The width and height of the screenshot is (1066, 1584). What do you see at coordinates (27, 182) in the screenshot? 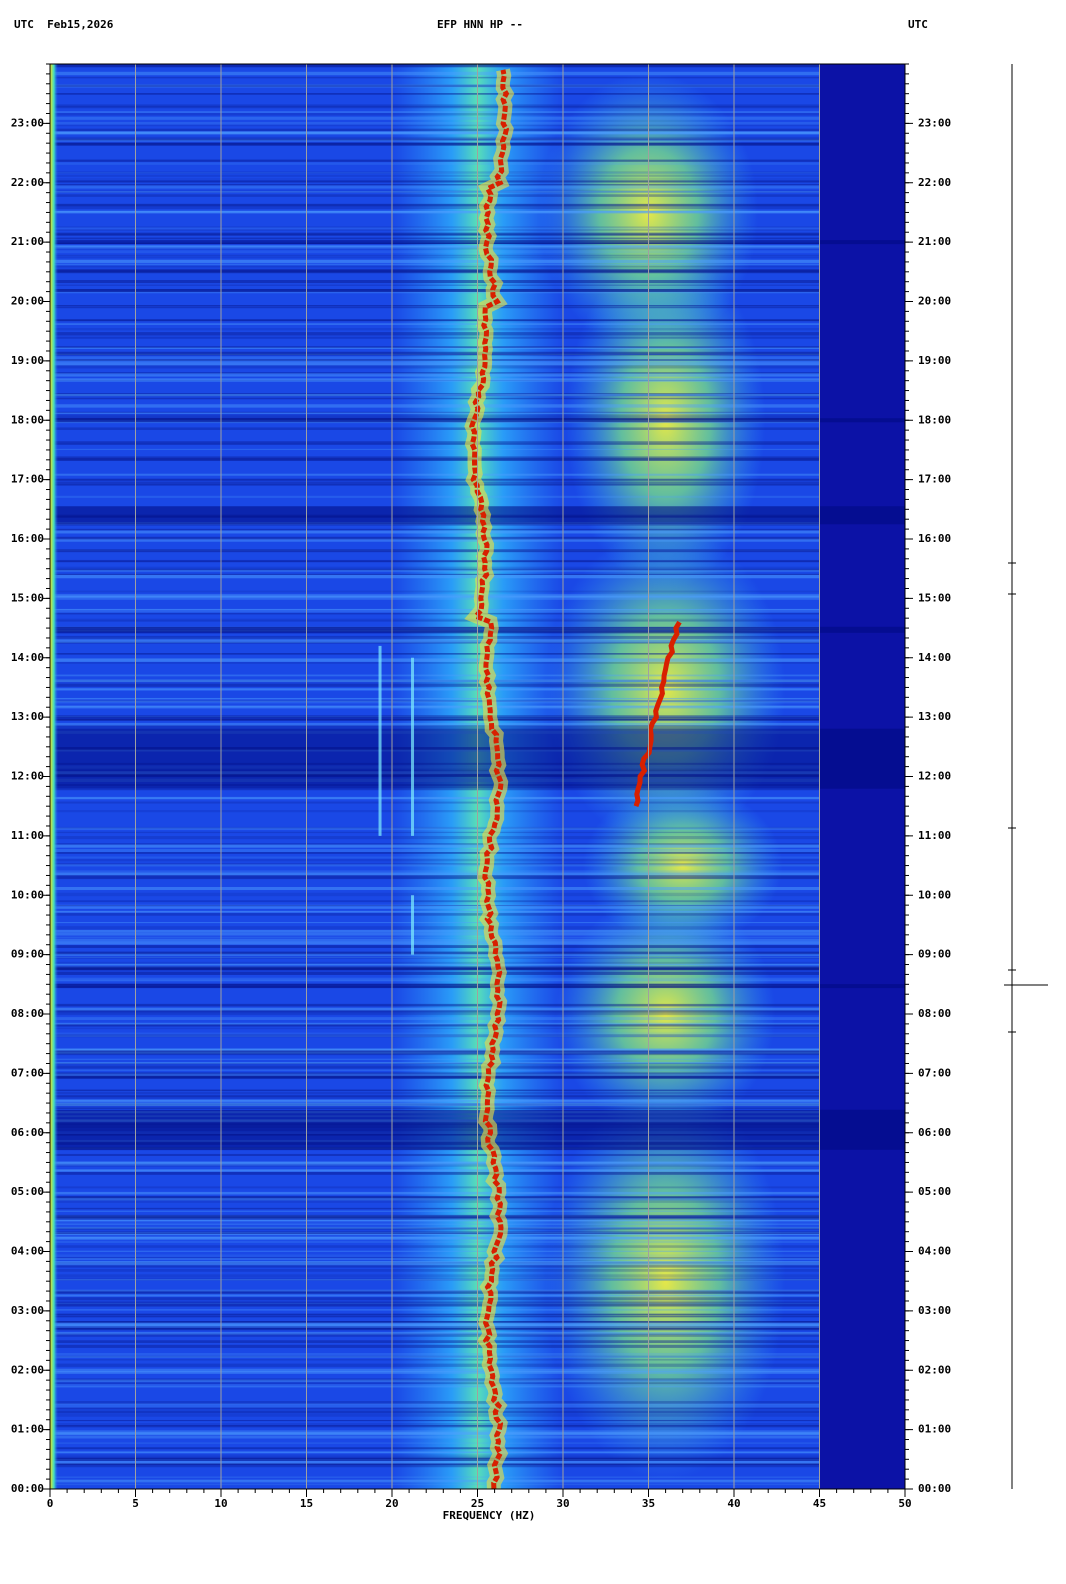
I see `y-tick-label: 22:00` at bounding box center [27, 182].